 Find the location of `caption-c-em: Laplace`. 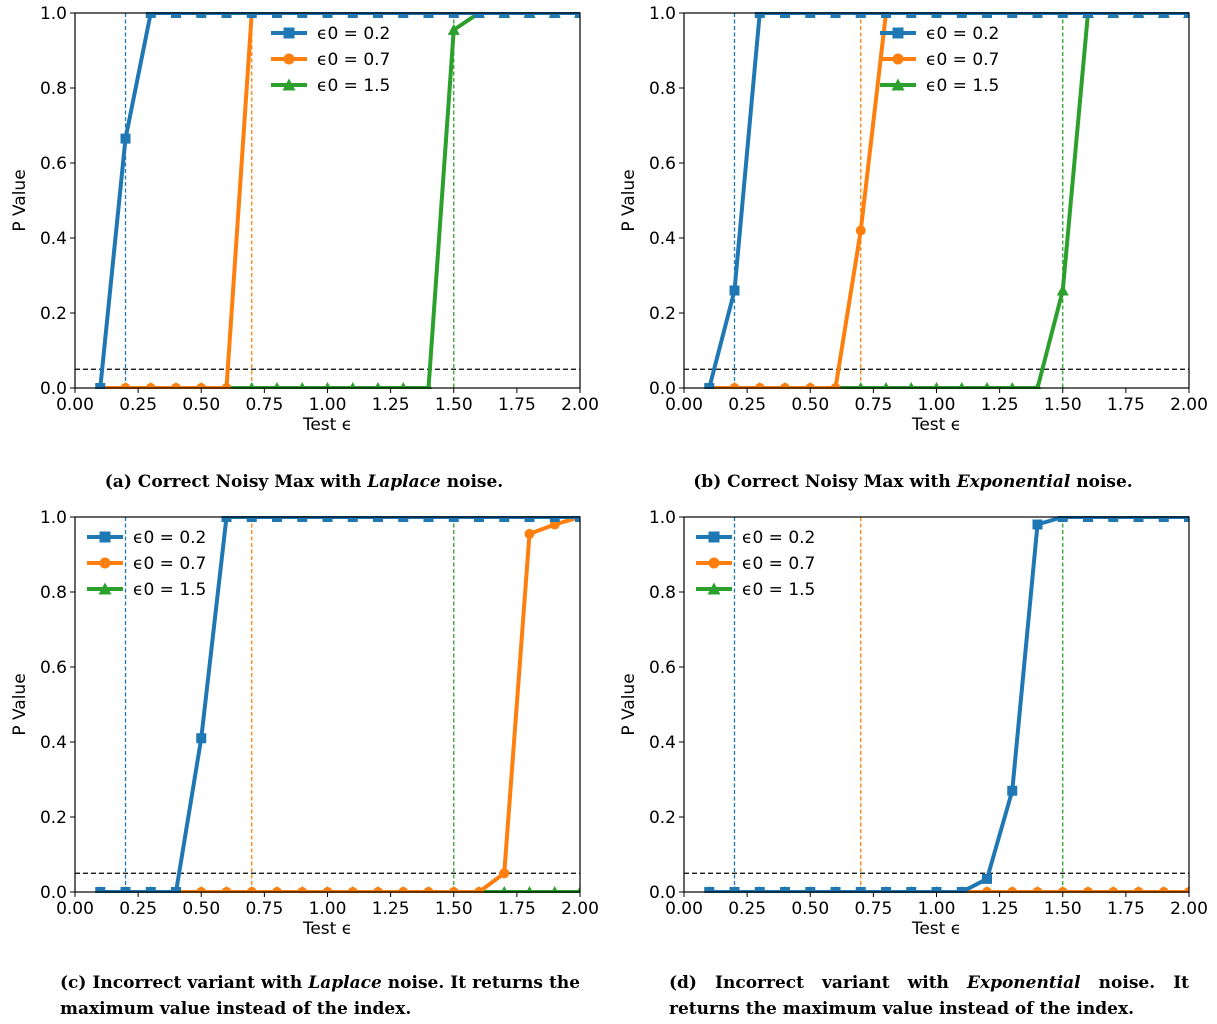

caption-c-em: Laplace is located at coordinates (345, 983).